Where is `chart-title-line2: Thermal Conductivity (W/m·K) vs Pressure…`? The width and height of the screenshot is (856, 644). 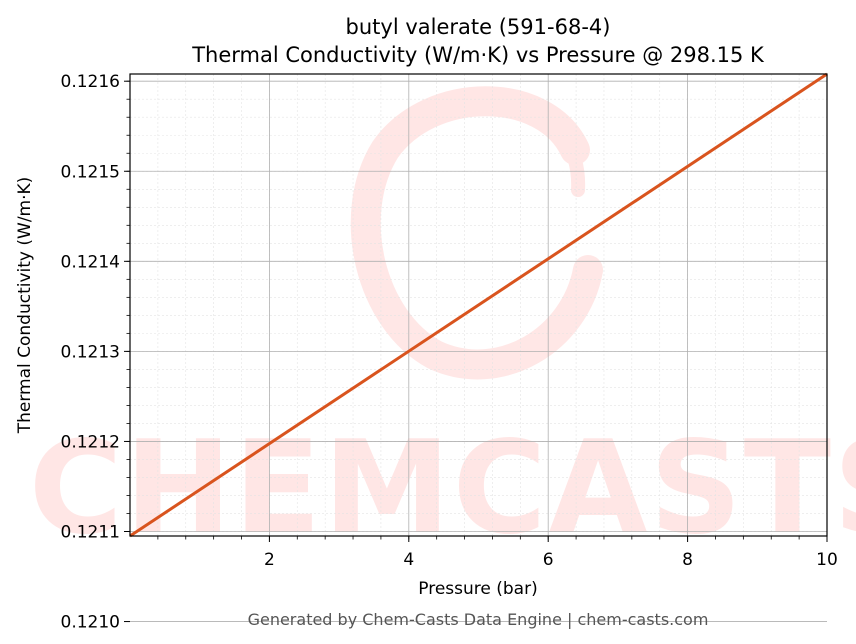
chart-title-line2: Thermal Conductivity (W/m·K) vs Pressure… is located at coordinates (478, 55).